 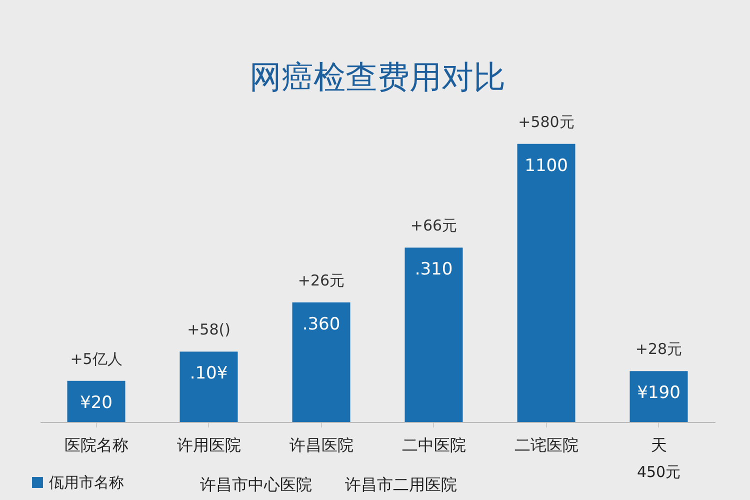 What do you see at coordinates (434, 445) in the screenshot?
I see `x-tick-label: 二中医院` at bounding box center [434, 445].